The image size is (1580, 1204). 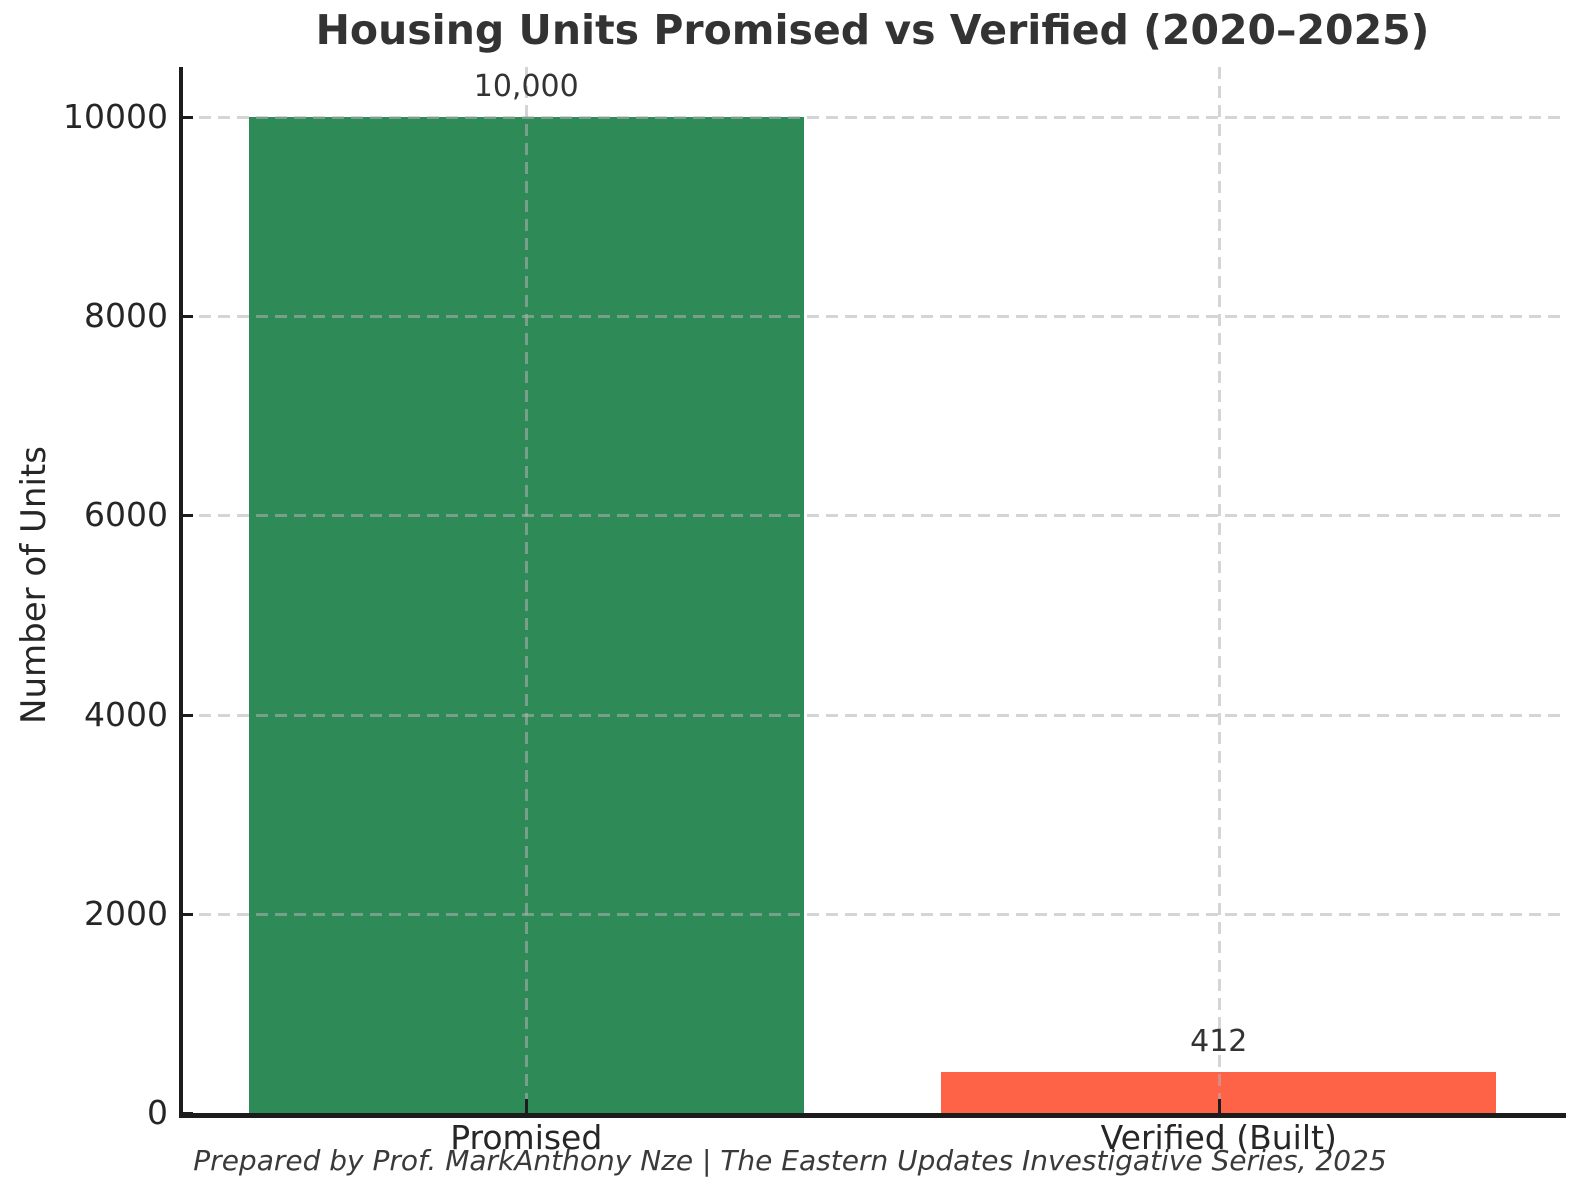 I want to click on y-tick-label: 2000, so click(x=126, y=913).